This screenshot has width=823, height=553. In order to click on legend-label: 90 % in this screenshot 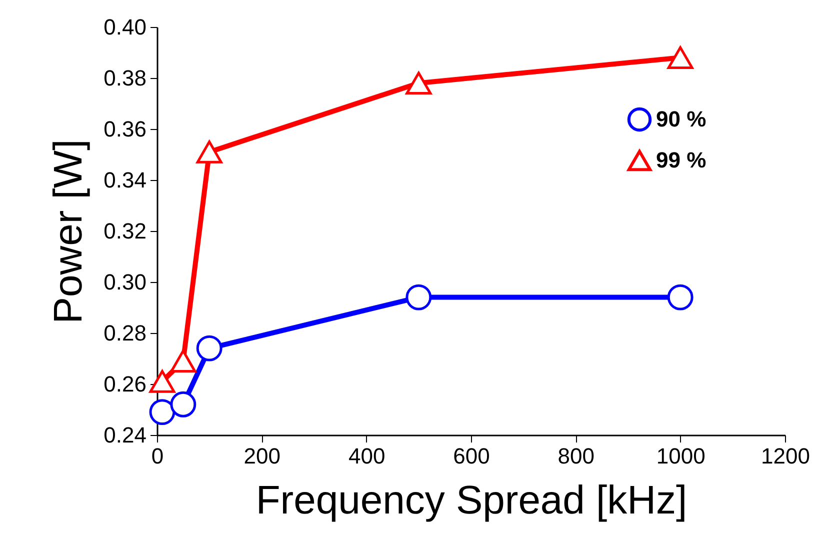, I will do `click(681, 119)`.